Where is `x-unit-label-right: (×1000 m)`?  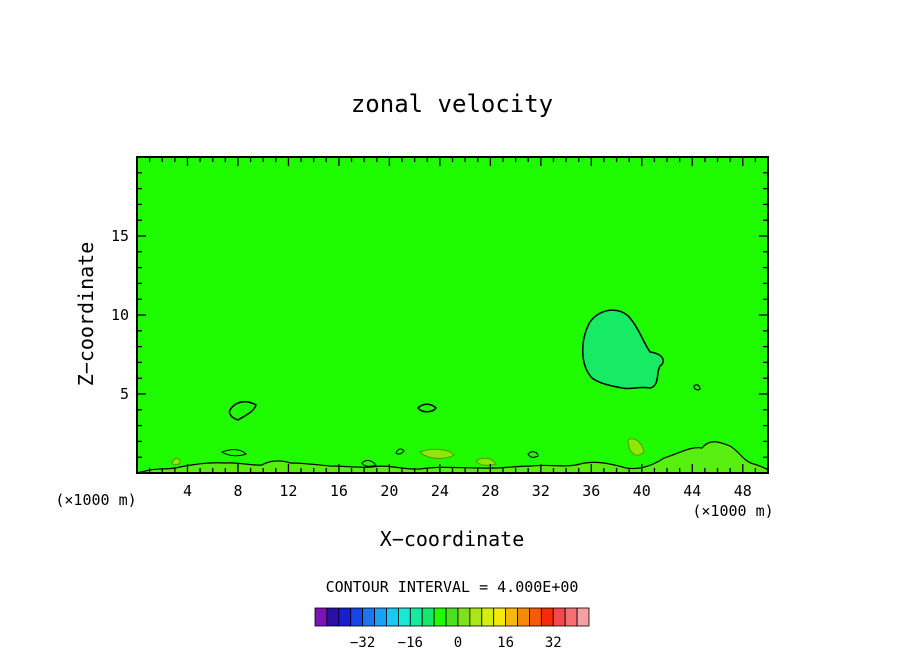 x-unit-label-right: (×1000 m) is located at coordinates (732, 511).